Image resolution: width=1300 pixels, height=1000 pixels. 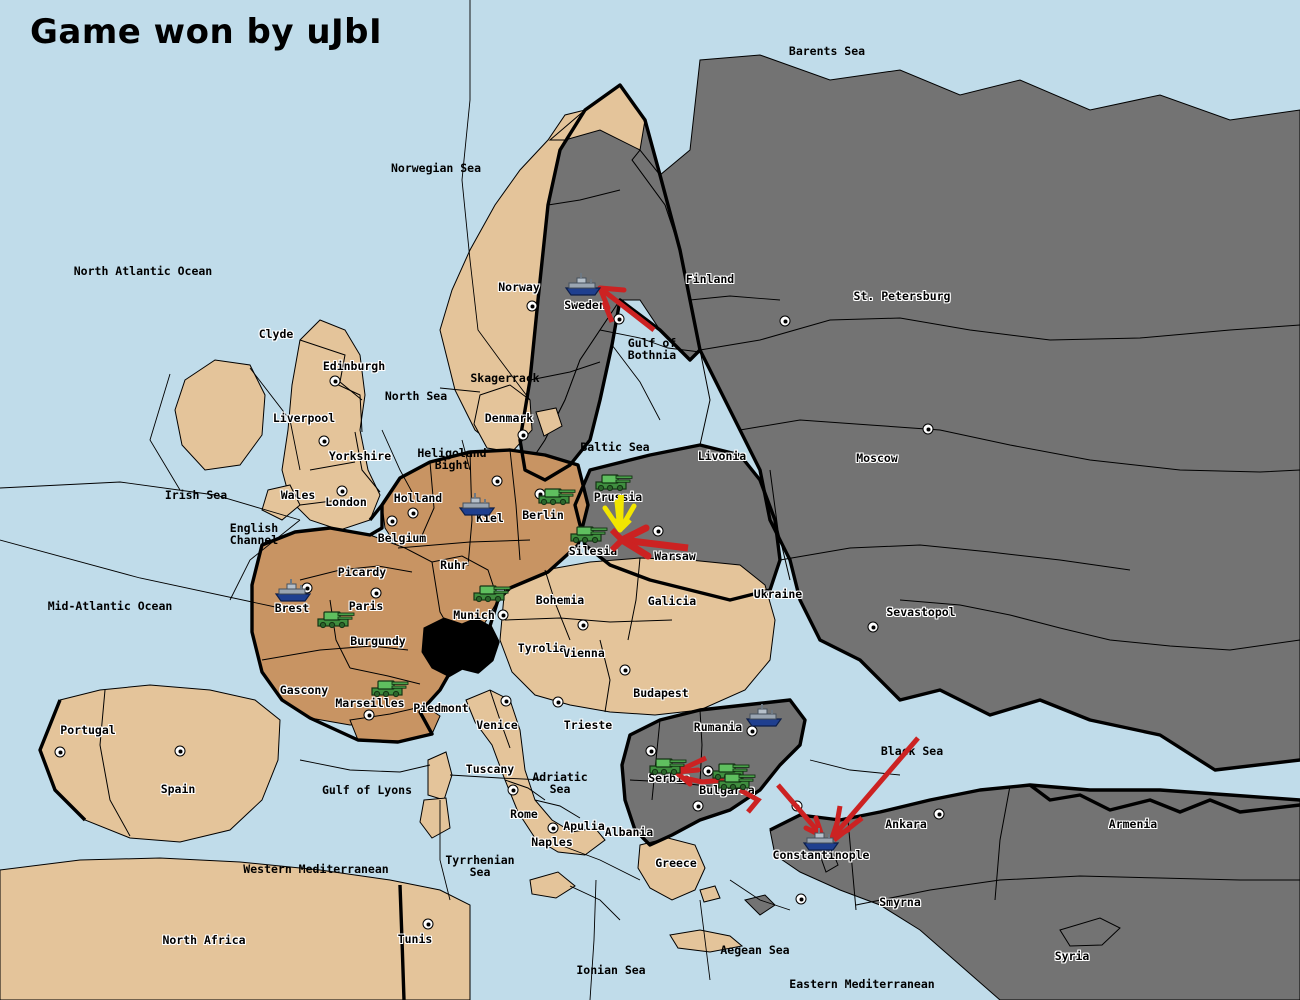 What do you see at coordinates (180, 751) in the screenshot?
I see `sc-spain` at bounding box center [180, 751].